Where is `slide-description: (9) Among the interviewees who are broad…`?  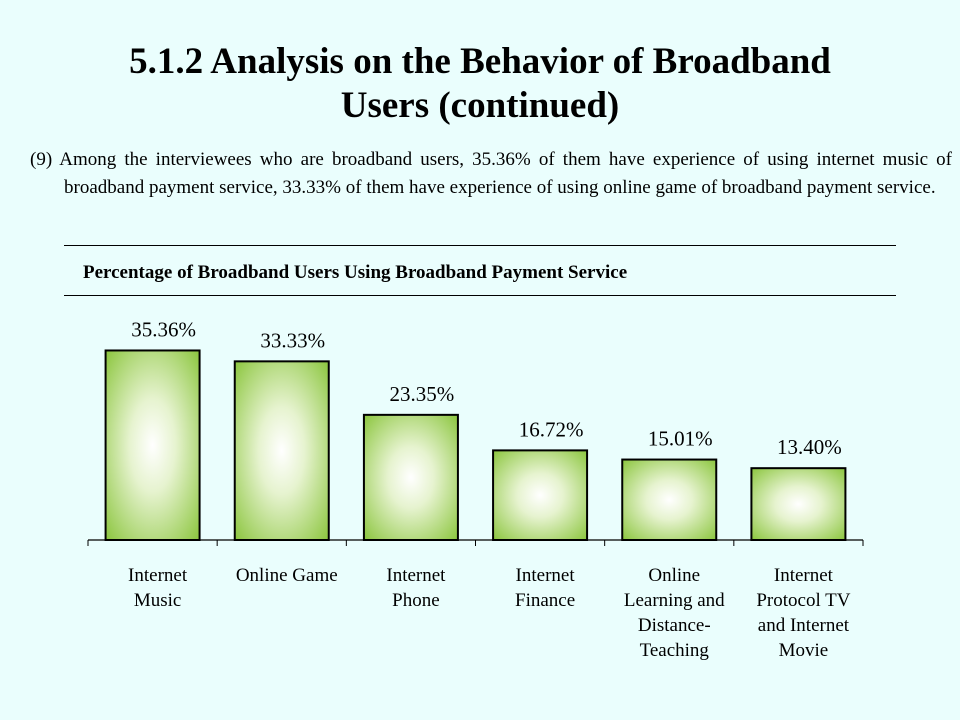 slide-description: (9) Among the interviewees who are broad… is located at coordinates (491, 173).